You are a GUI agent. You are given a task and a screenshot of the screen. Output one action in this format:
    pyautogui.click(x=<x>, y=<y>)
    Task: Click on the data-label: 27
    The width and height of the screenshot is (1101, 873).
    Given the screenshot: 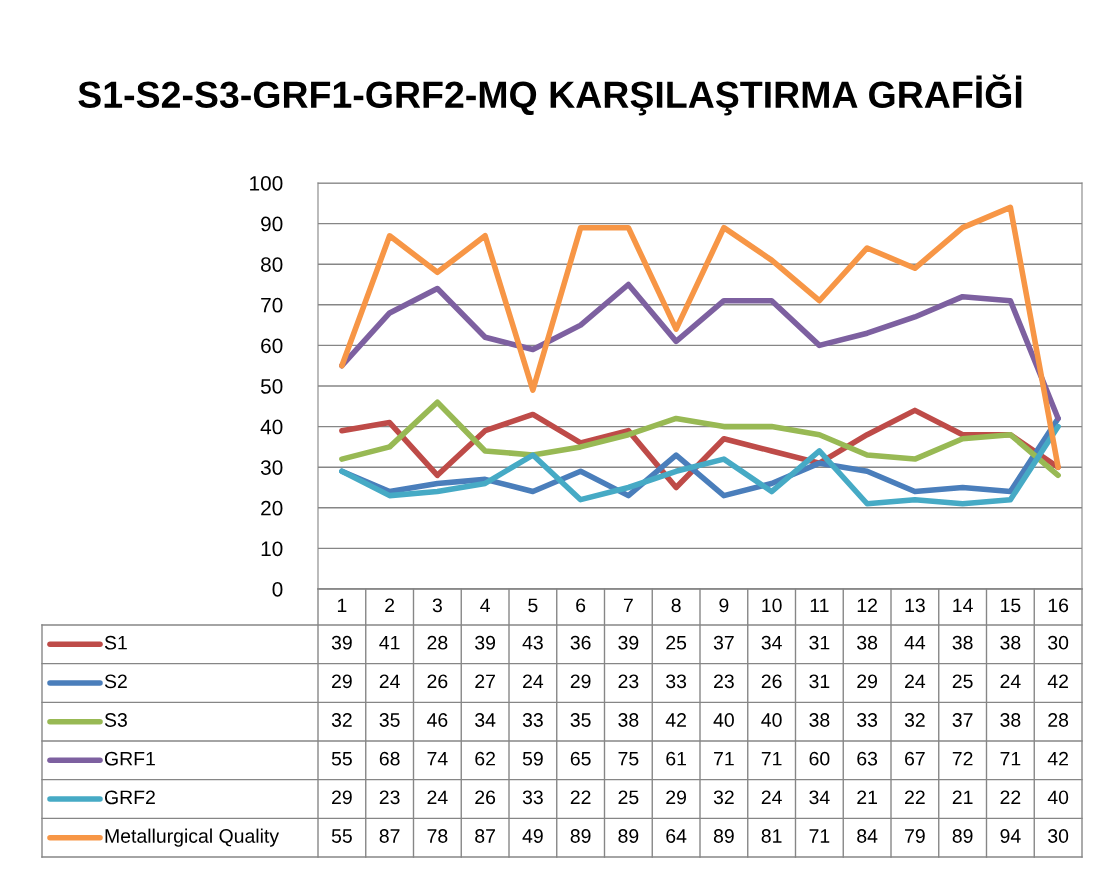 What is the action you would take?
    pyautogui.click(x=485, y=681)
    